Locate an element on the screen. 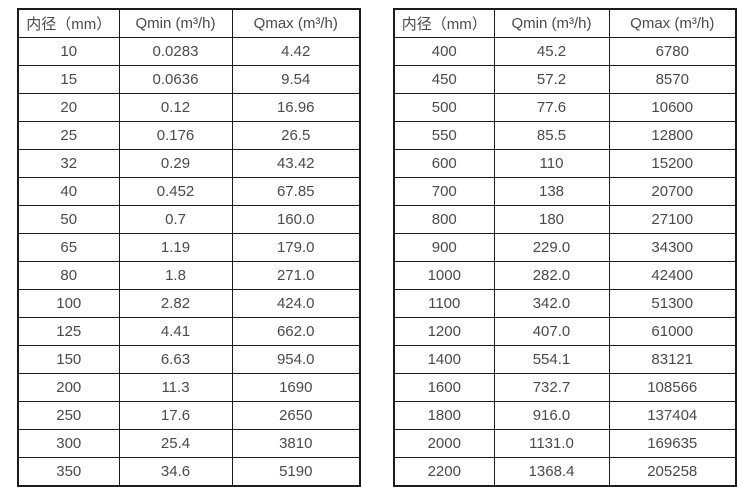 The image size is (750, 487). table-cell: 271.0 is located at coordinates (296, 275).